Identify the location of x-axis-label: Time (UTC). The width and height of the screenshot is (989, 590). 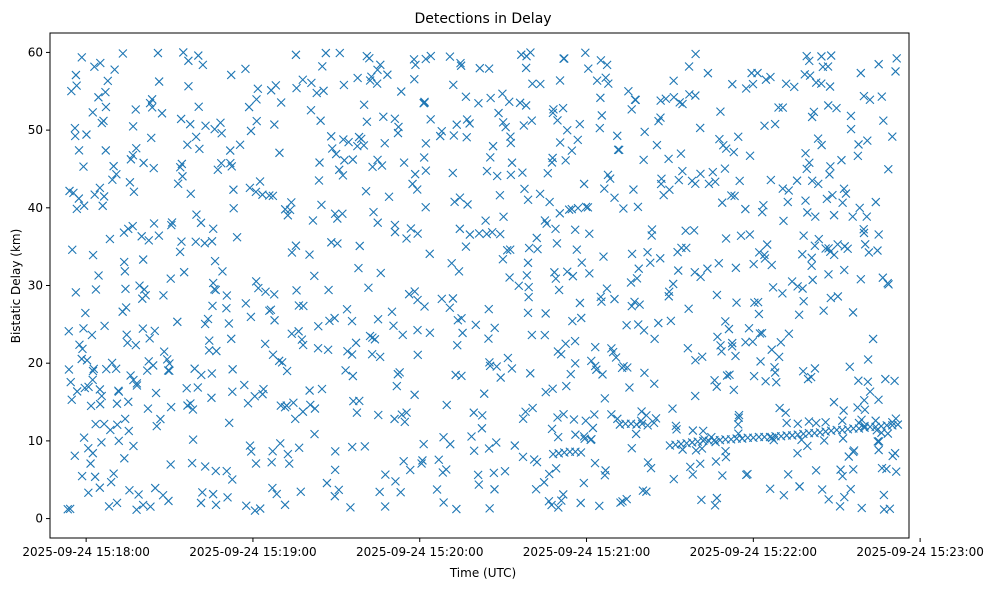
(482, 573).